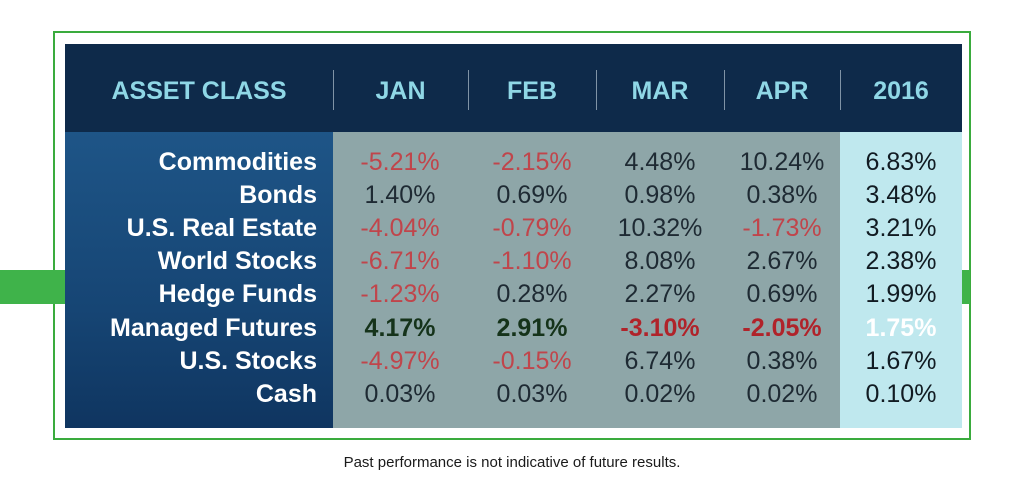  I want to click on cell-jan: 1.40%, so click(400, 195).